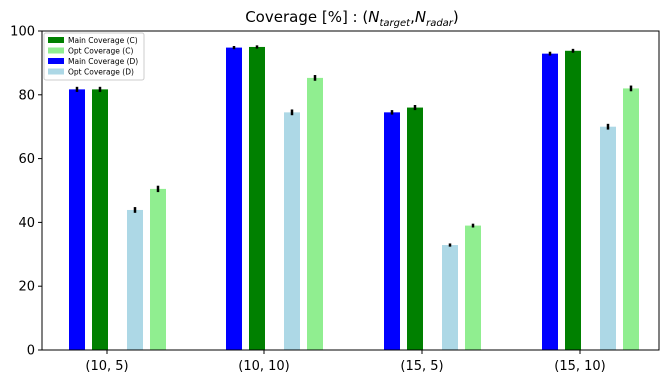 Image resolution: width=661 pixels, height=377 pixels. What do you see at coordinates (306, 17) in the screenshot?
I see `chart-title-prefix: Coverage [%] : (` at bounding box center [306, 17].